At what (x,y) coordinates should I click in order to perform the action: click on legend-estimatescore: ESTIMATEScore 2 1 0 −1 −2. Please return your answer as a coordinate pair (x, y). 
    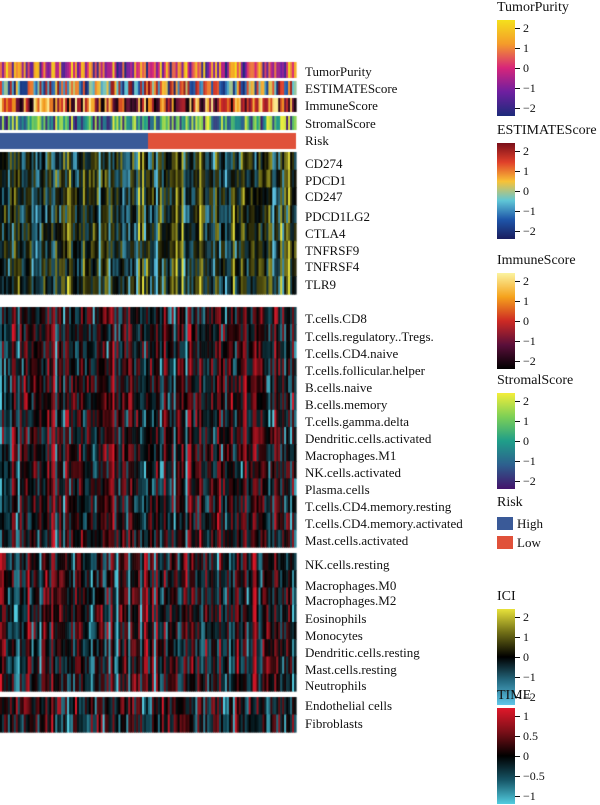
    Looking at the image, I should click on (547, 181).